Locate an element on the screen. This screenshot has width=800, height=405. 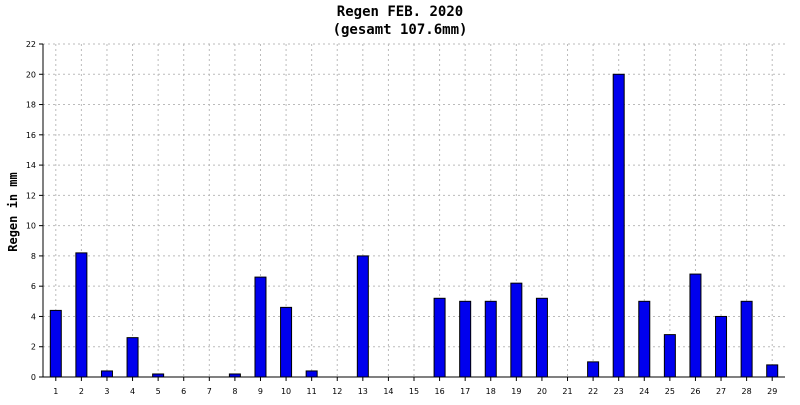
x-tick-label: 18 is located at coordinates (491, 391).